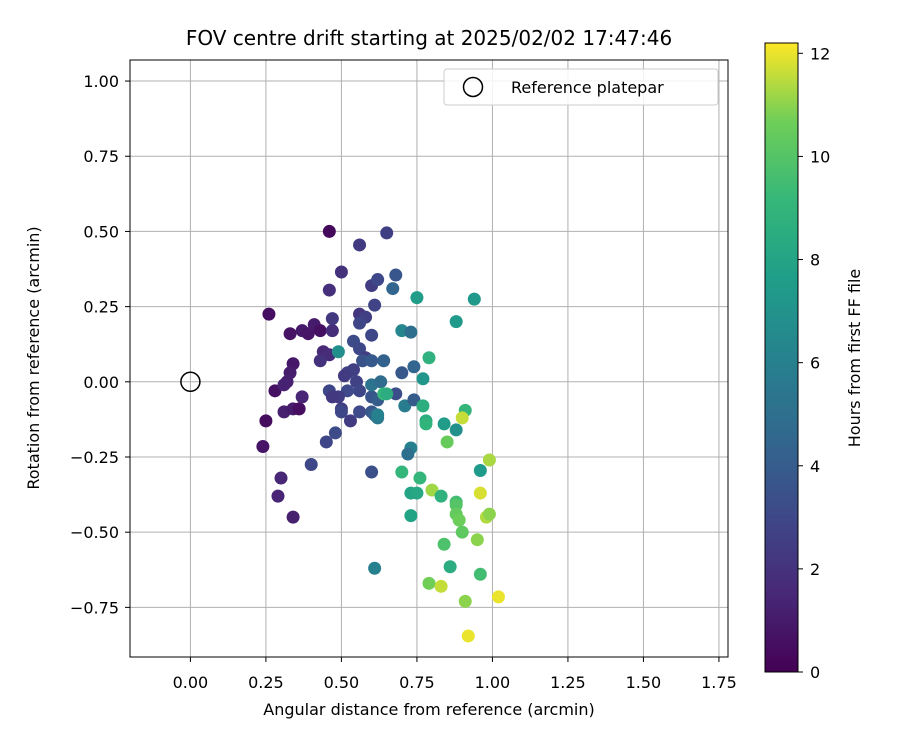 The image size is (900, 754). I want to click on x-tick-label: 1.75, so click(719, 682).